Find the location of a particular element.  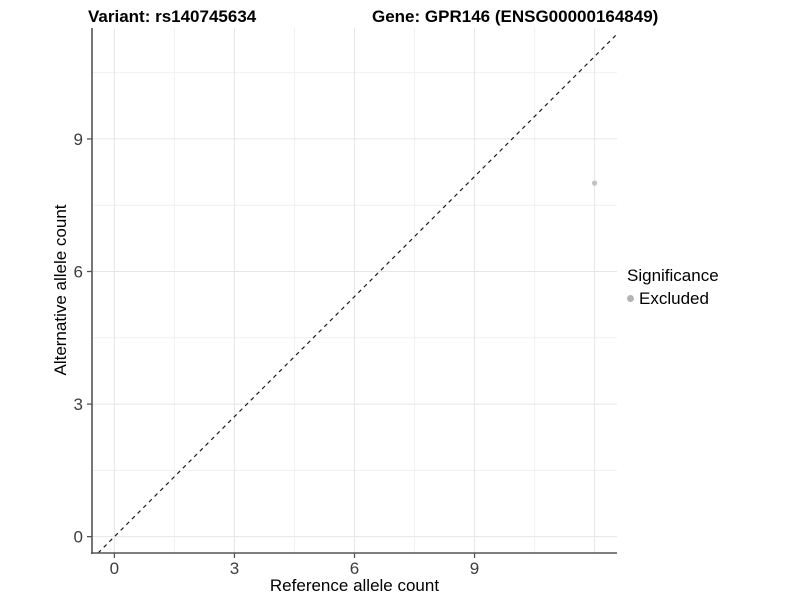

x-tick-label: 0 is located at coordinates (114, 568).